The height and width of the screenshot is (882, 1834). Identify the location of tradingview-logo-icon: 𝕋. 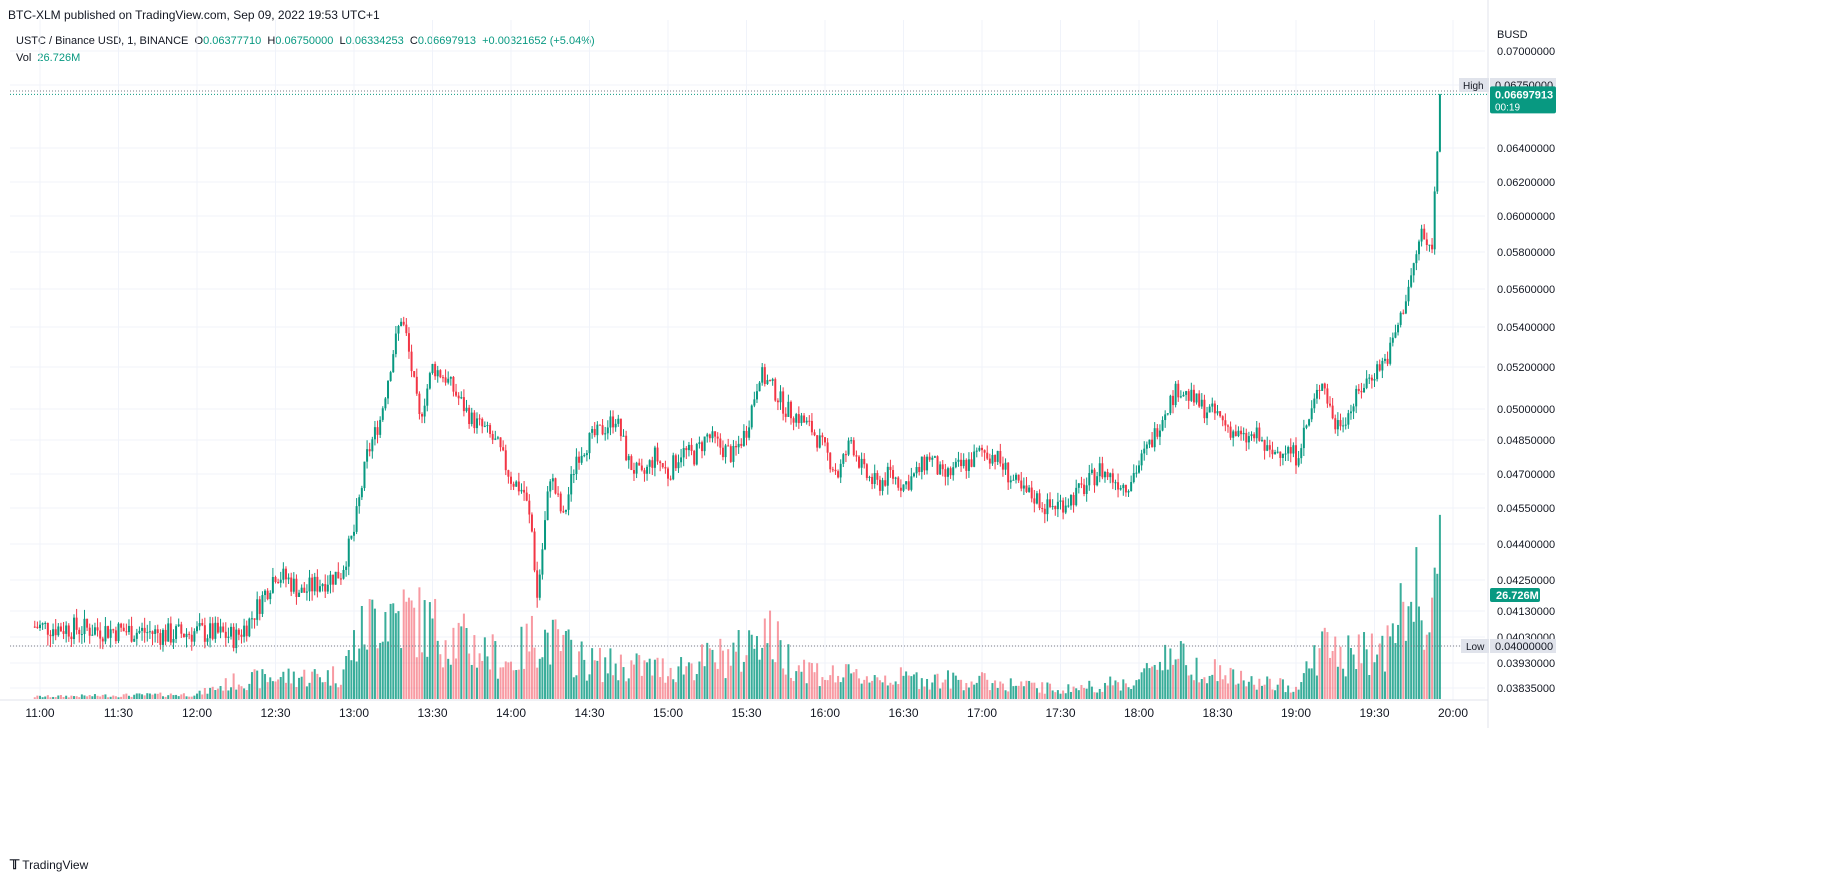
(14, 864).